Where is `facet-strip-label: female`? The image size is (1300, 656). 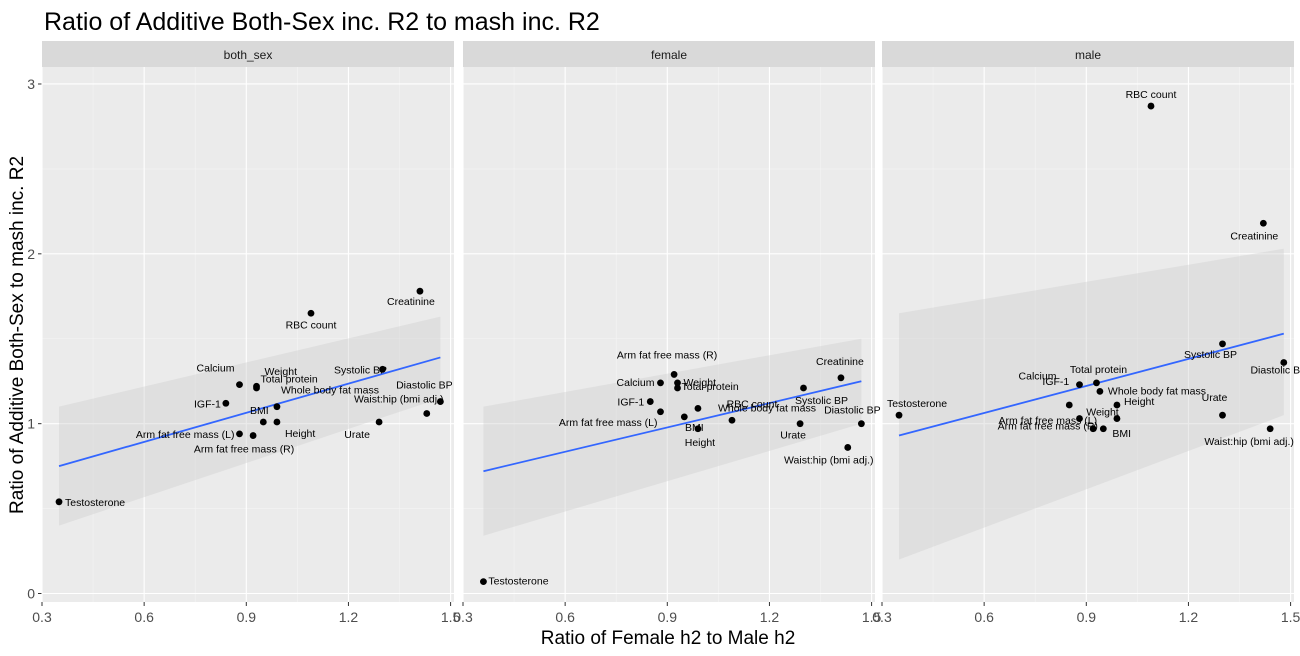 facet-strip-label: female is located at coordinates (669, 55).